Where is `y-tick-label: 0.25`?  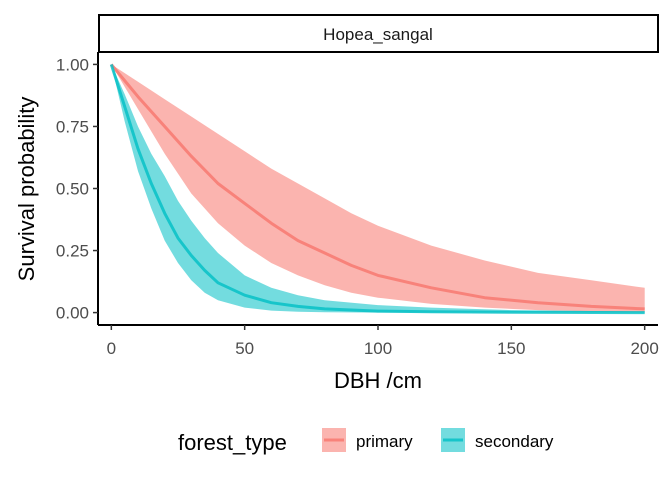
y-tick-label: 0.25 is located at coordinates (72, 251).